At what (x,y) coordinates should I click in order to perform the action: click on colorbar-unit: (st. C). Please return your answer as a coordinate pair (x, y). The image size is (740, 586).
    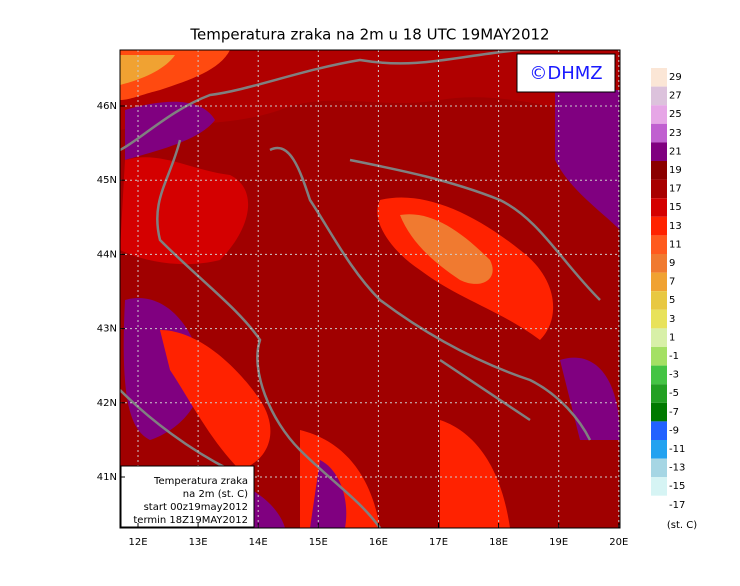
    Looking at the image, I should click on (682, 525).